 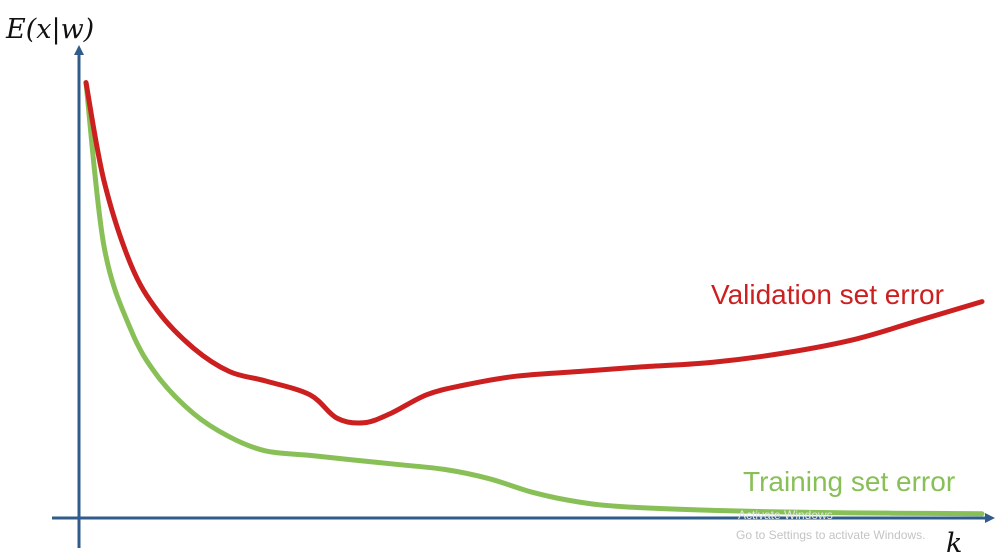 What do you see at coordinates (827, 294) in the screenshot?
I see `validation-series-label: Validation set error` at bounding box center [827, 294].